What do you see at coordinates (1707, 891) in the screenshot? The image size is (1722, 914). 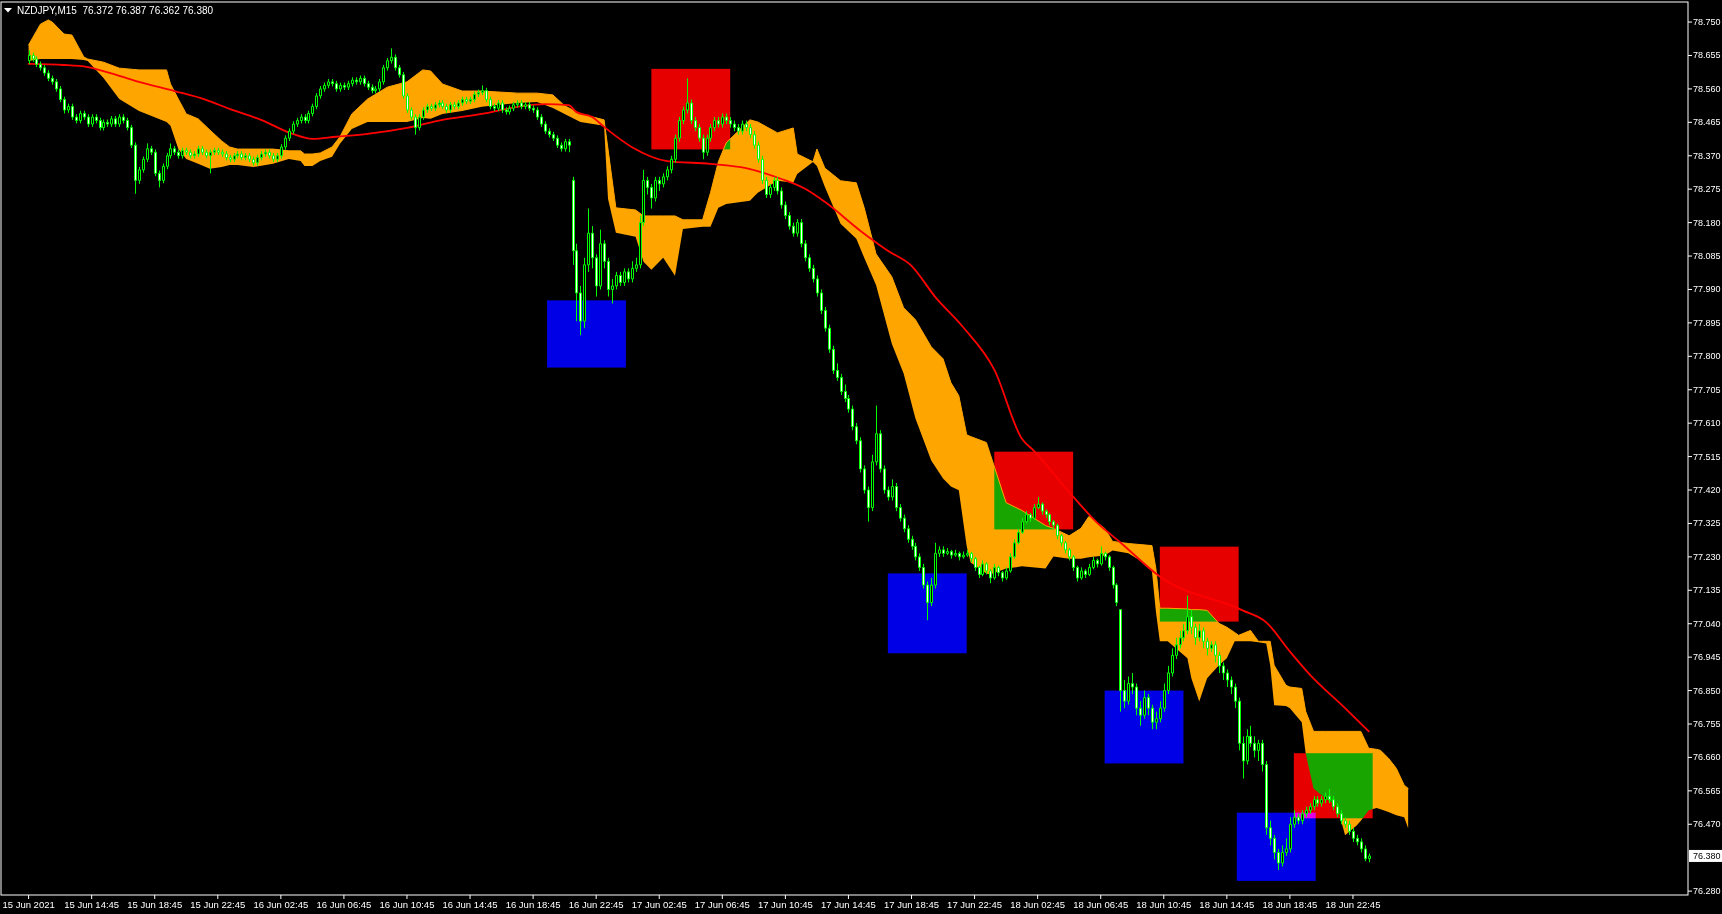 I see `y-tick-label: 76.280` at bounding box center [1707, 891].